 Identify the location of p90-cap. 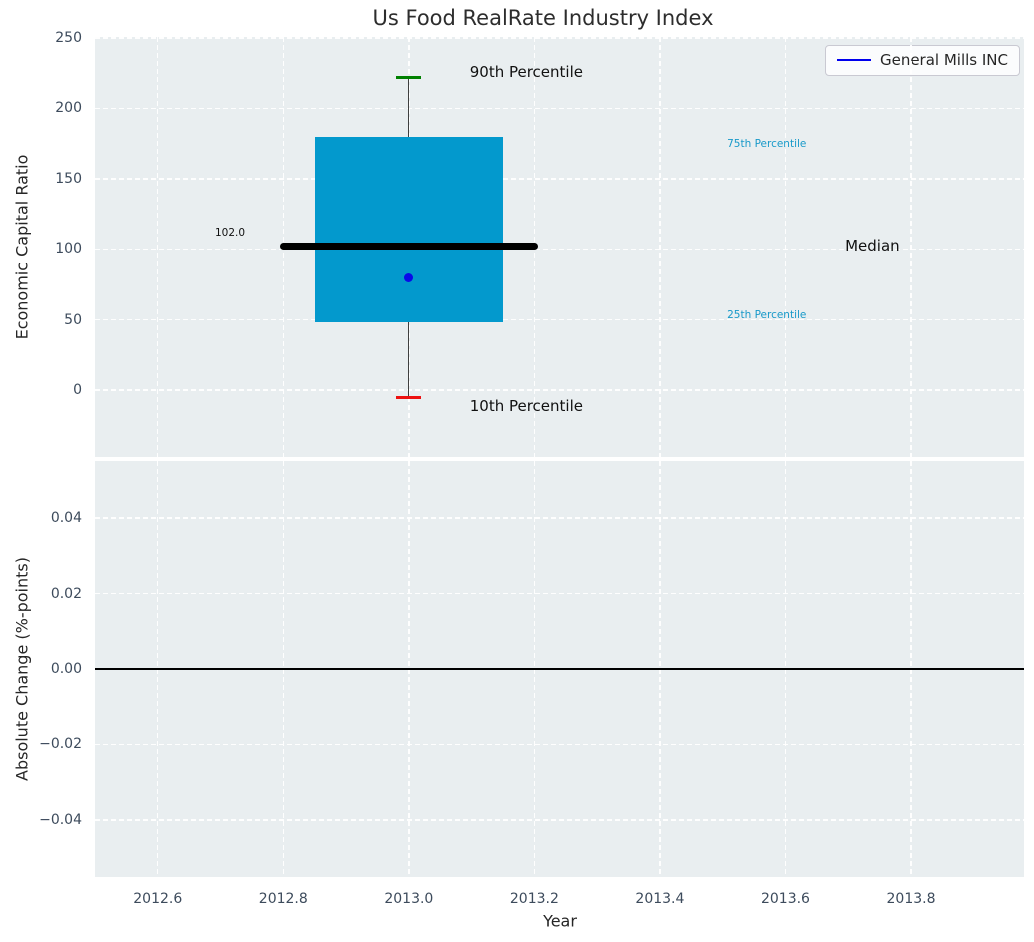
(409, 77).